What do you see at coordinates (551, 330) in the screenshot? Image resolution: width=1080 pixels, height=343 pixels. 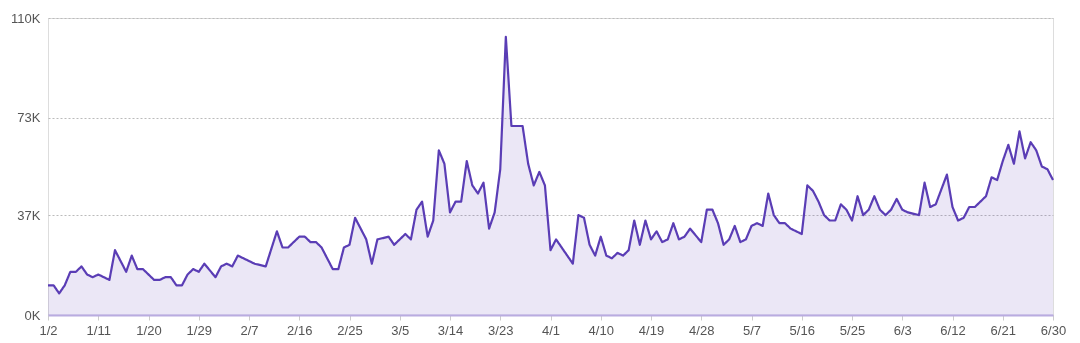 I see `x-tick-label: 4/1` at bounding box center [551, 330].